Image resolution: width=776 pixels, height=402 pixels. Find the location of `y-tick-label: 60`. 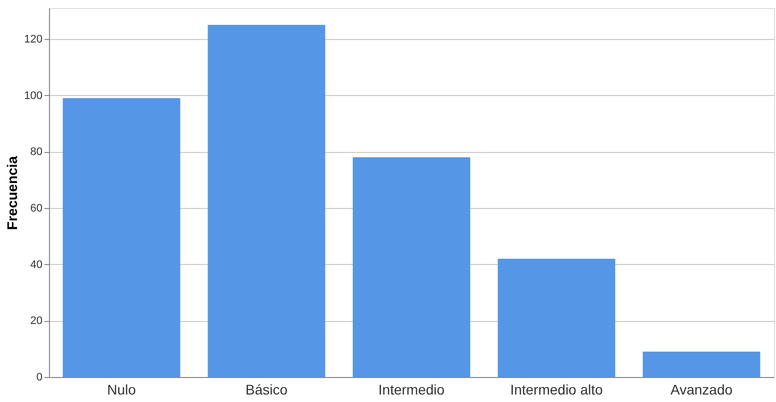

y-tick-label: 60 is located at coordinates (36, 208).